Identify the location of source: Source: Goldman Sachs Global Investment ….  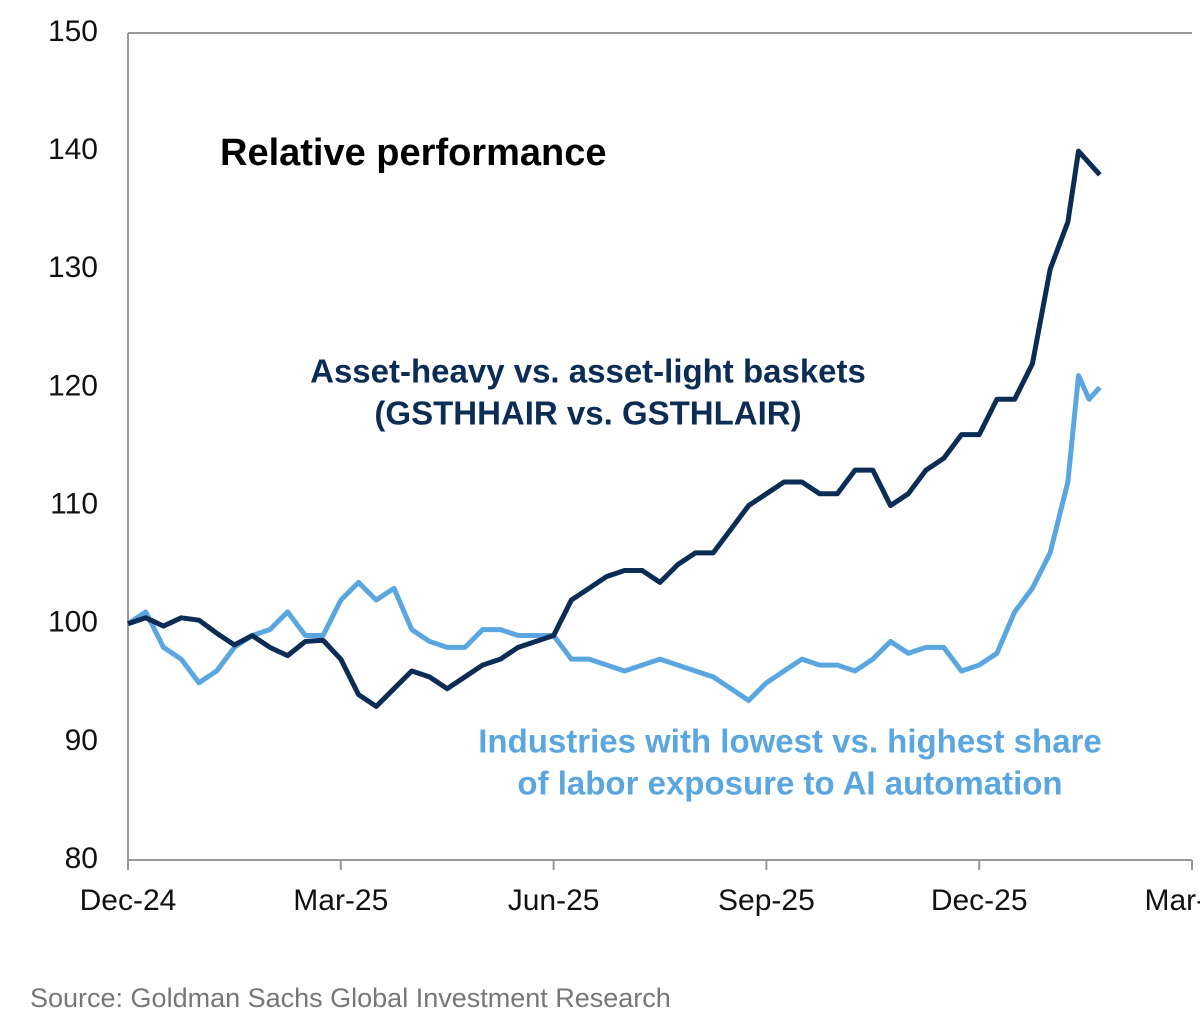
(350, 998).